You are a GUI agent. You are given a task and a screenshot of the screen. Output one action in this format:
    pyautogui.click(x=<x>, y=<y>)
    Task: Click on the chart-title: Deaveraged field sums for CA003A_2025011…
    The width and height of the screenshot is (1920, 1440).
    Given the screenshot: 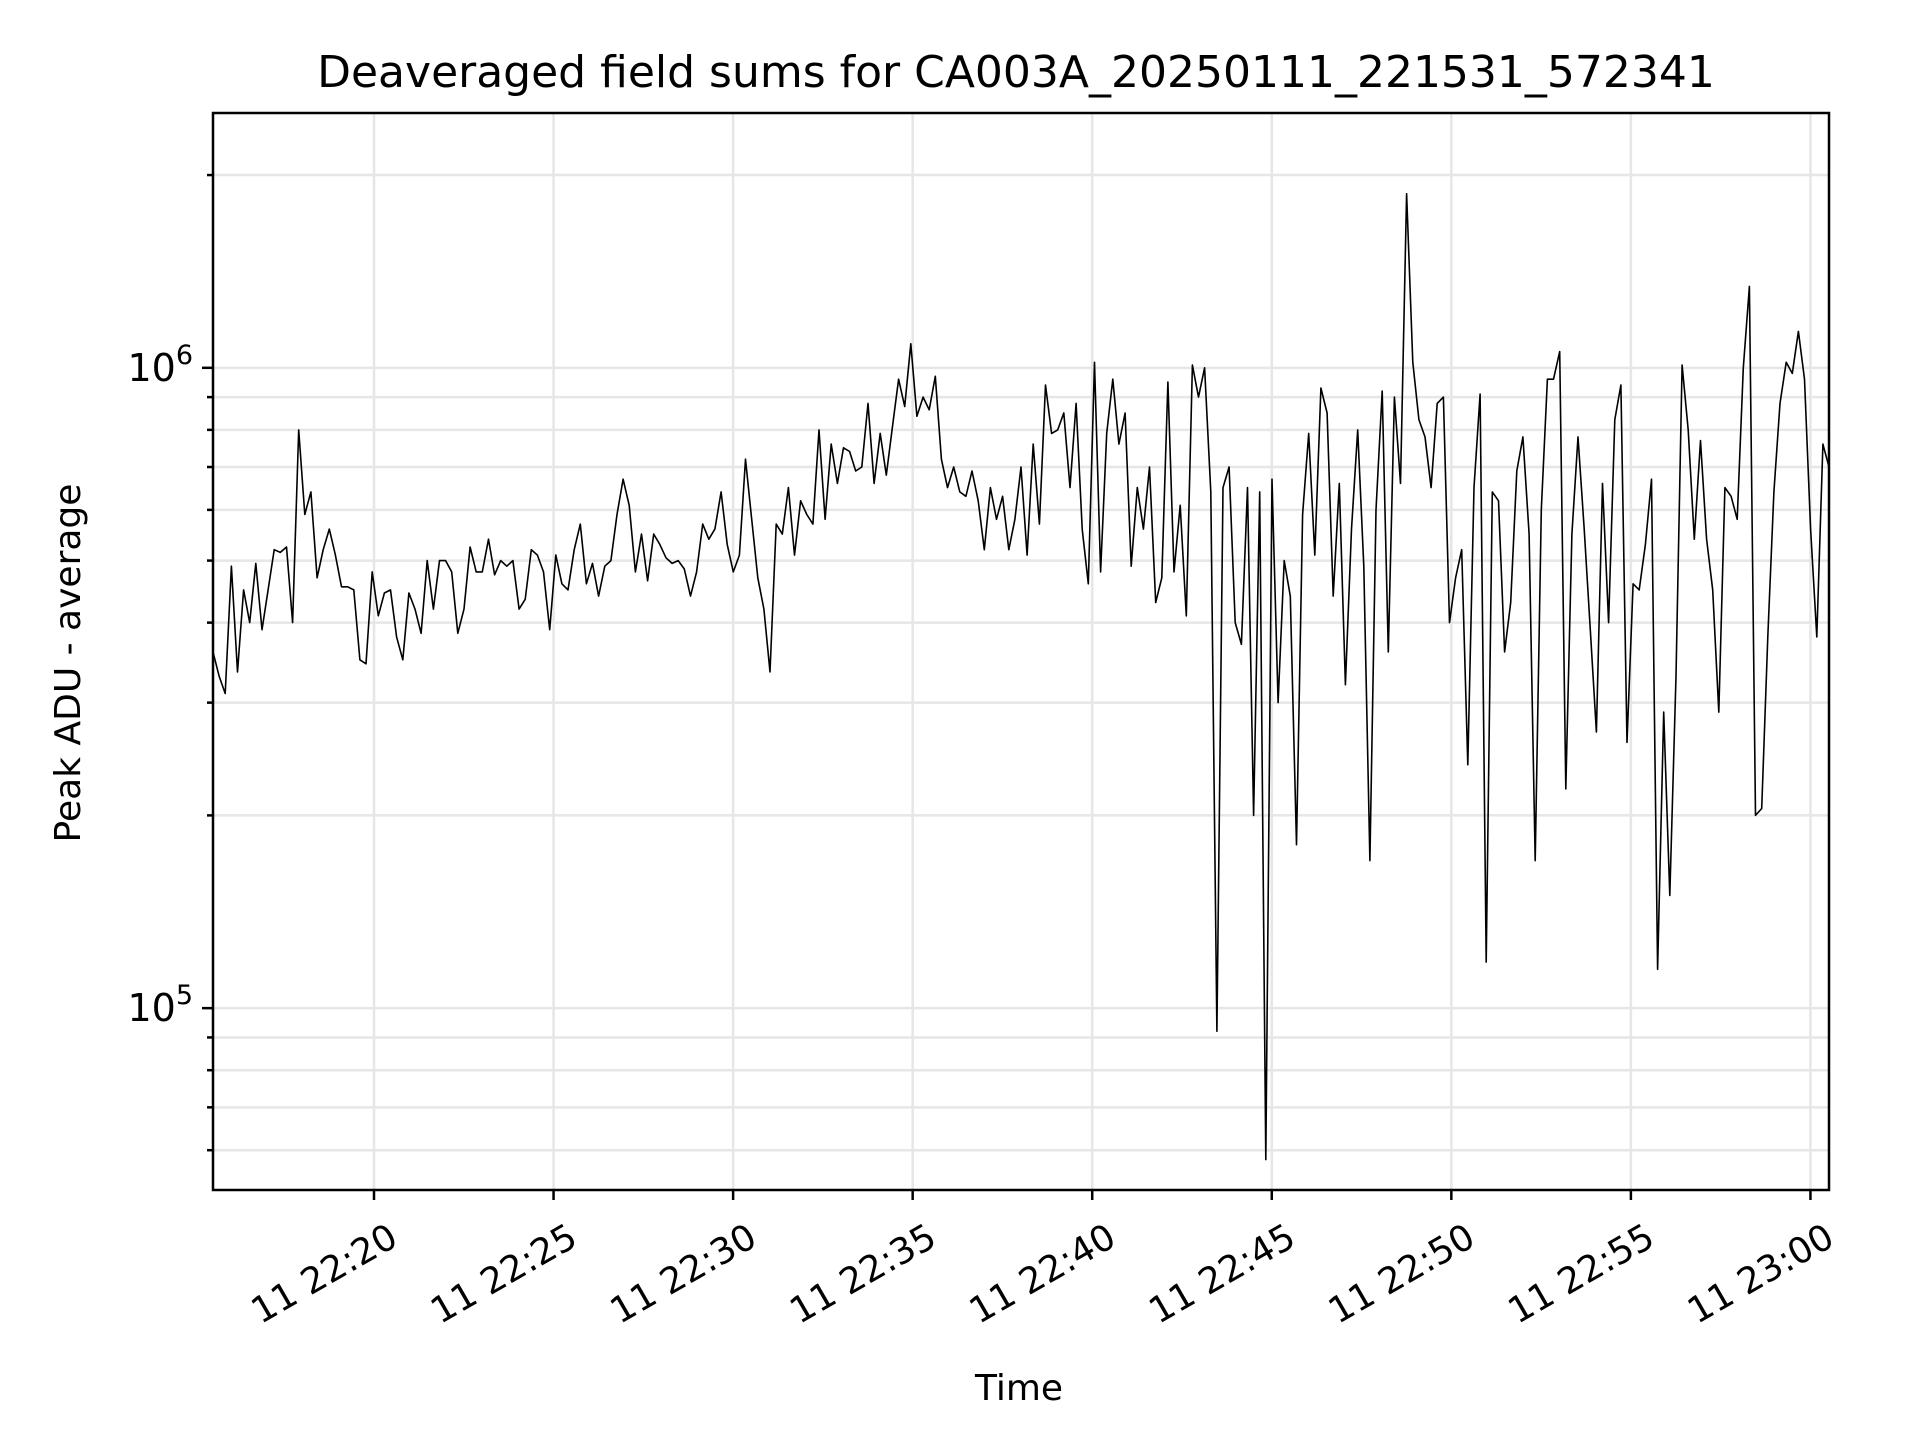 What is the action you would take?
    pyautogui.click(x=1016, y=72)
    